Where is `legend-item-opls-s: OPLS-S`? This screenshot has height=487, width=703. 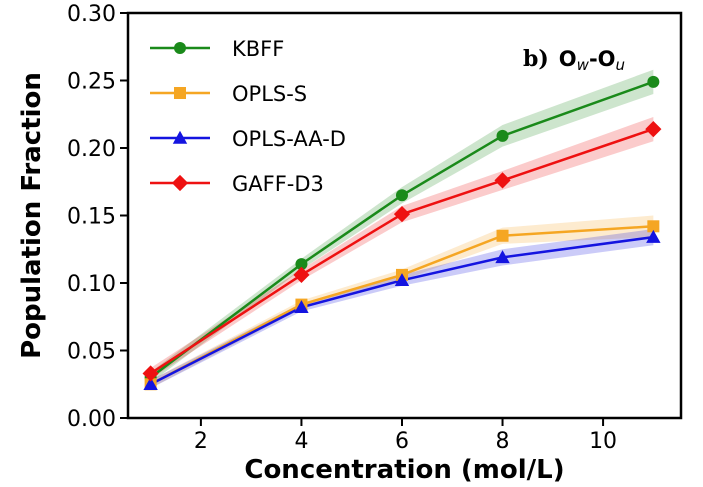 legend-item-opls-s: OPLS-S is located at coordinates (228, 94).